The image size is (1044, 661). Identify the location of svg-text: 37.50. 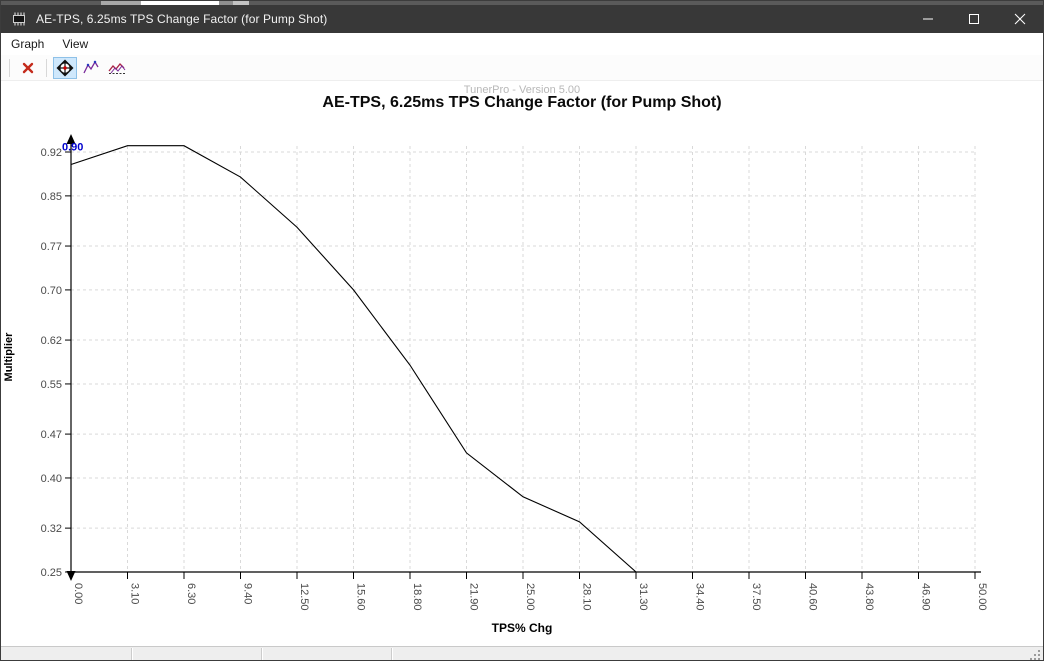
(756, 597).